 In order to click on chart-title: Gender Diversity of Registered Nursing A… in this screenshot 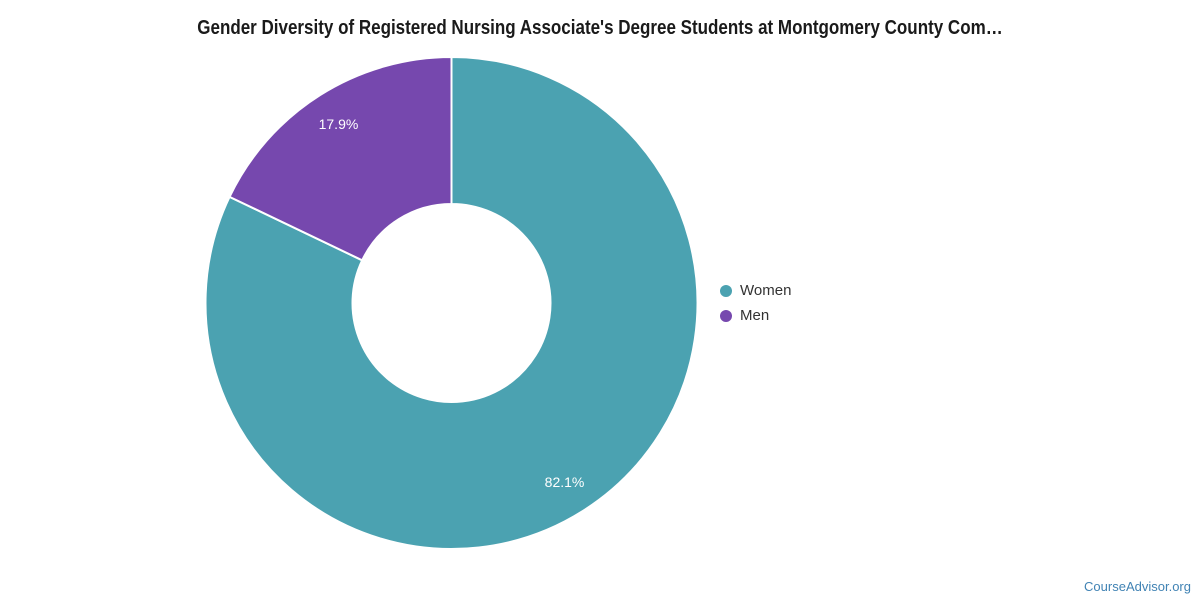, I will do `click(600, 28)`.